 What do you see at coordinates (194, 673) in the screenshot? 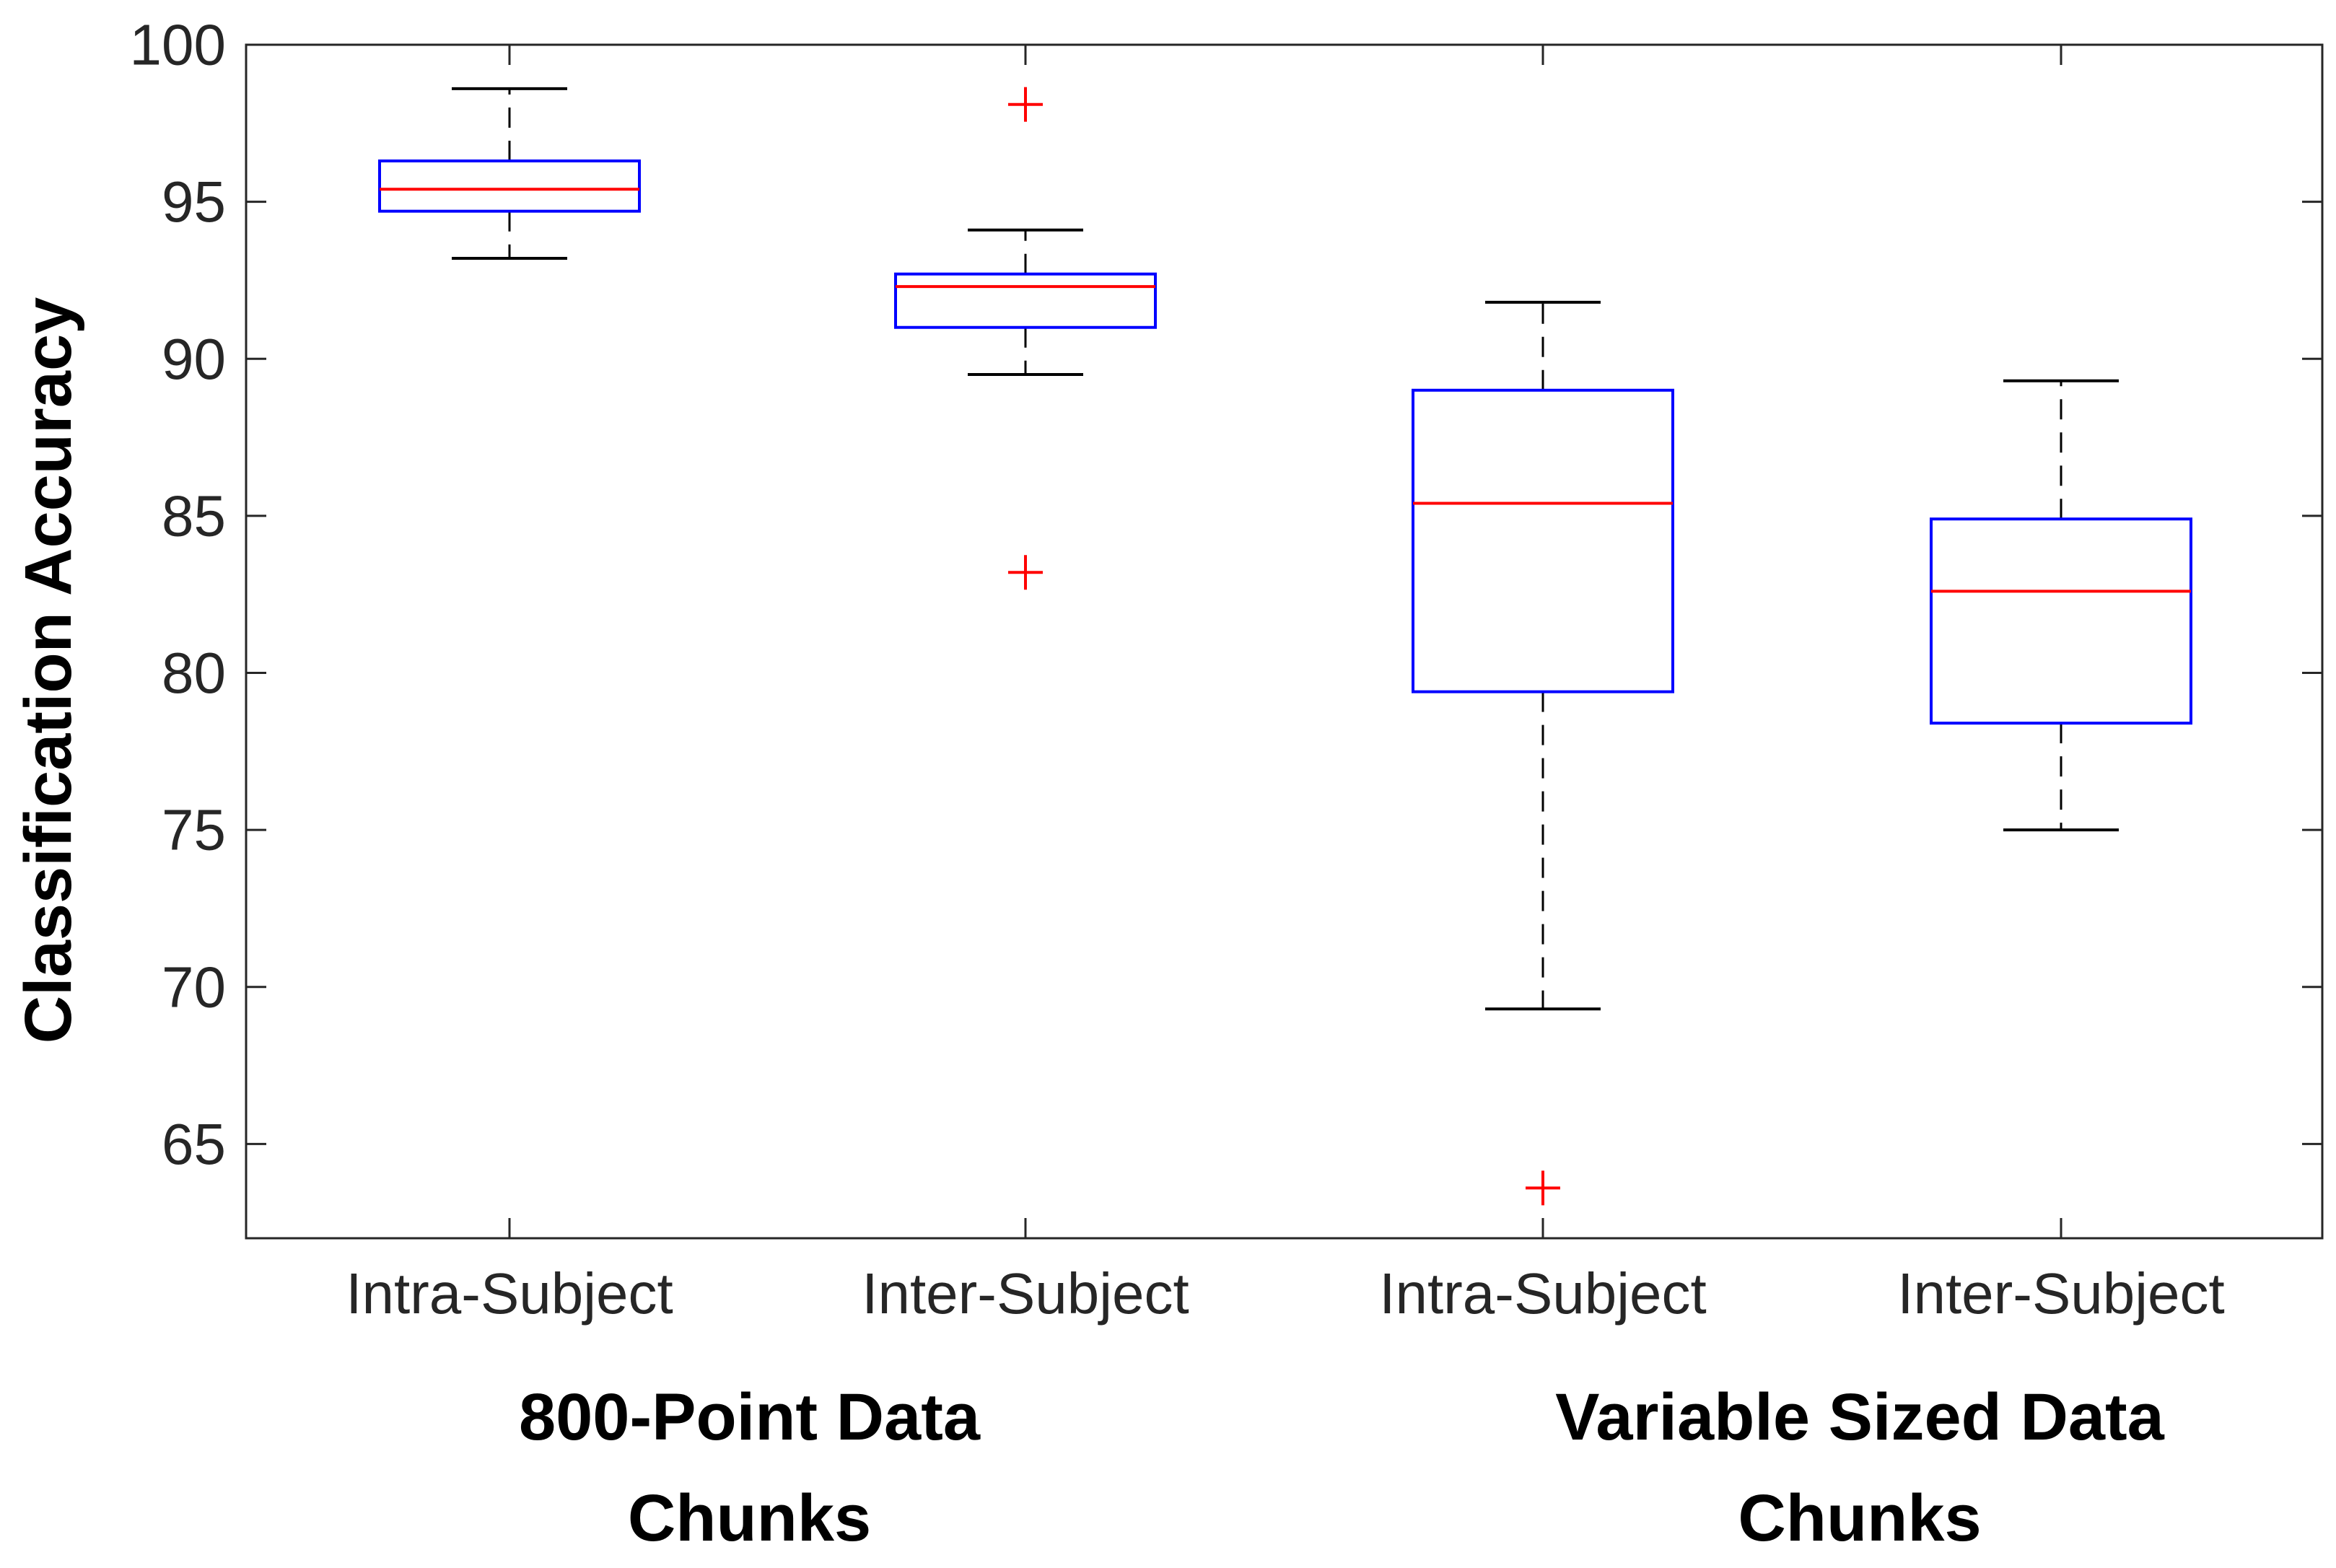
I see `y-tick-label: 80` at bounding box center [194, 673].